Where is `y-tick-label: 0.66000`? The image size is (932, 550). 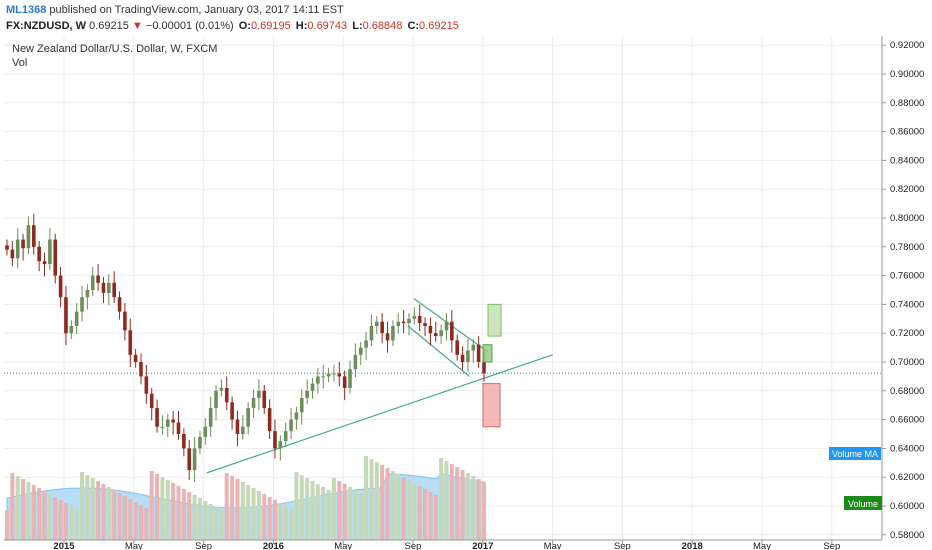
y-tick-label: 0.66000 is located at coordinates (907, 420).